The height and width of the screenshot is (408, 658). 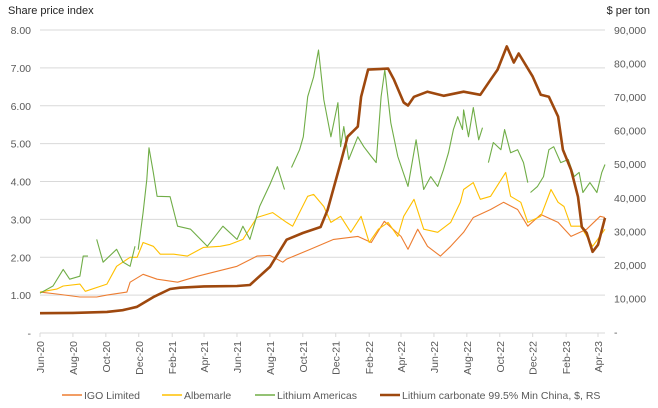 What do you see at coordinates (271, 358) in the screenshot?
I see `x-tick-label: Aug-21` at bounding box center [271, 358].